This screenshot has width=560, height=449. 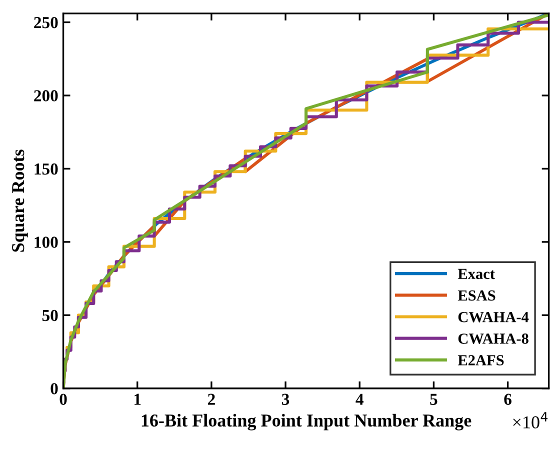 What do you see at coordinates (54, 388) in the screenshot?
I see `y-tick-label: 0` at bounding box center [54, 388].